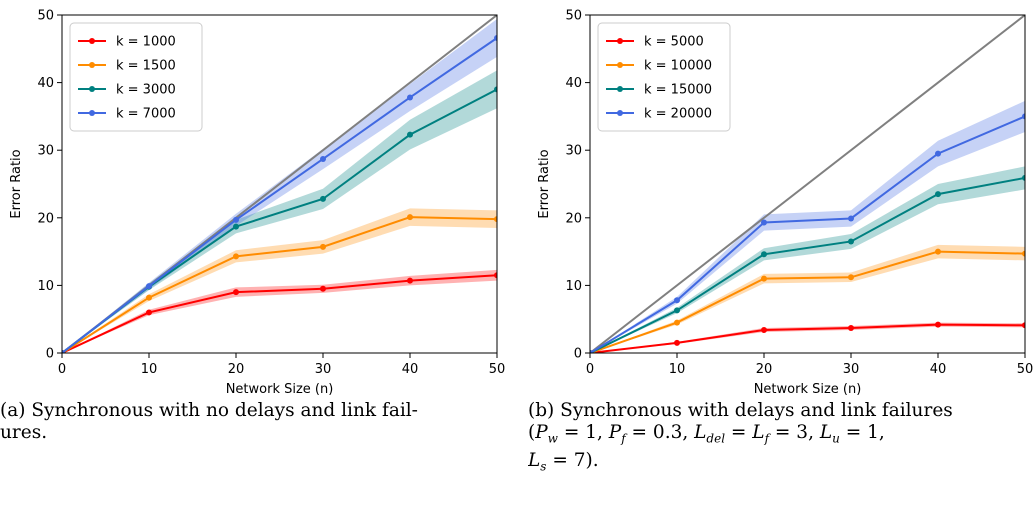 This screenshot has width=1034, height=519. I want to click on y-tick-label-a-0: 0, so click(50, 354).